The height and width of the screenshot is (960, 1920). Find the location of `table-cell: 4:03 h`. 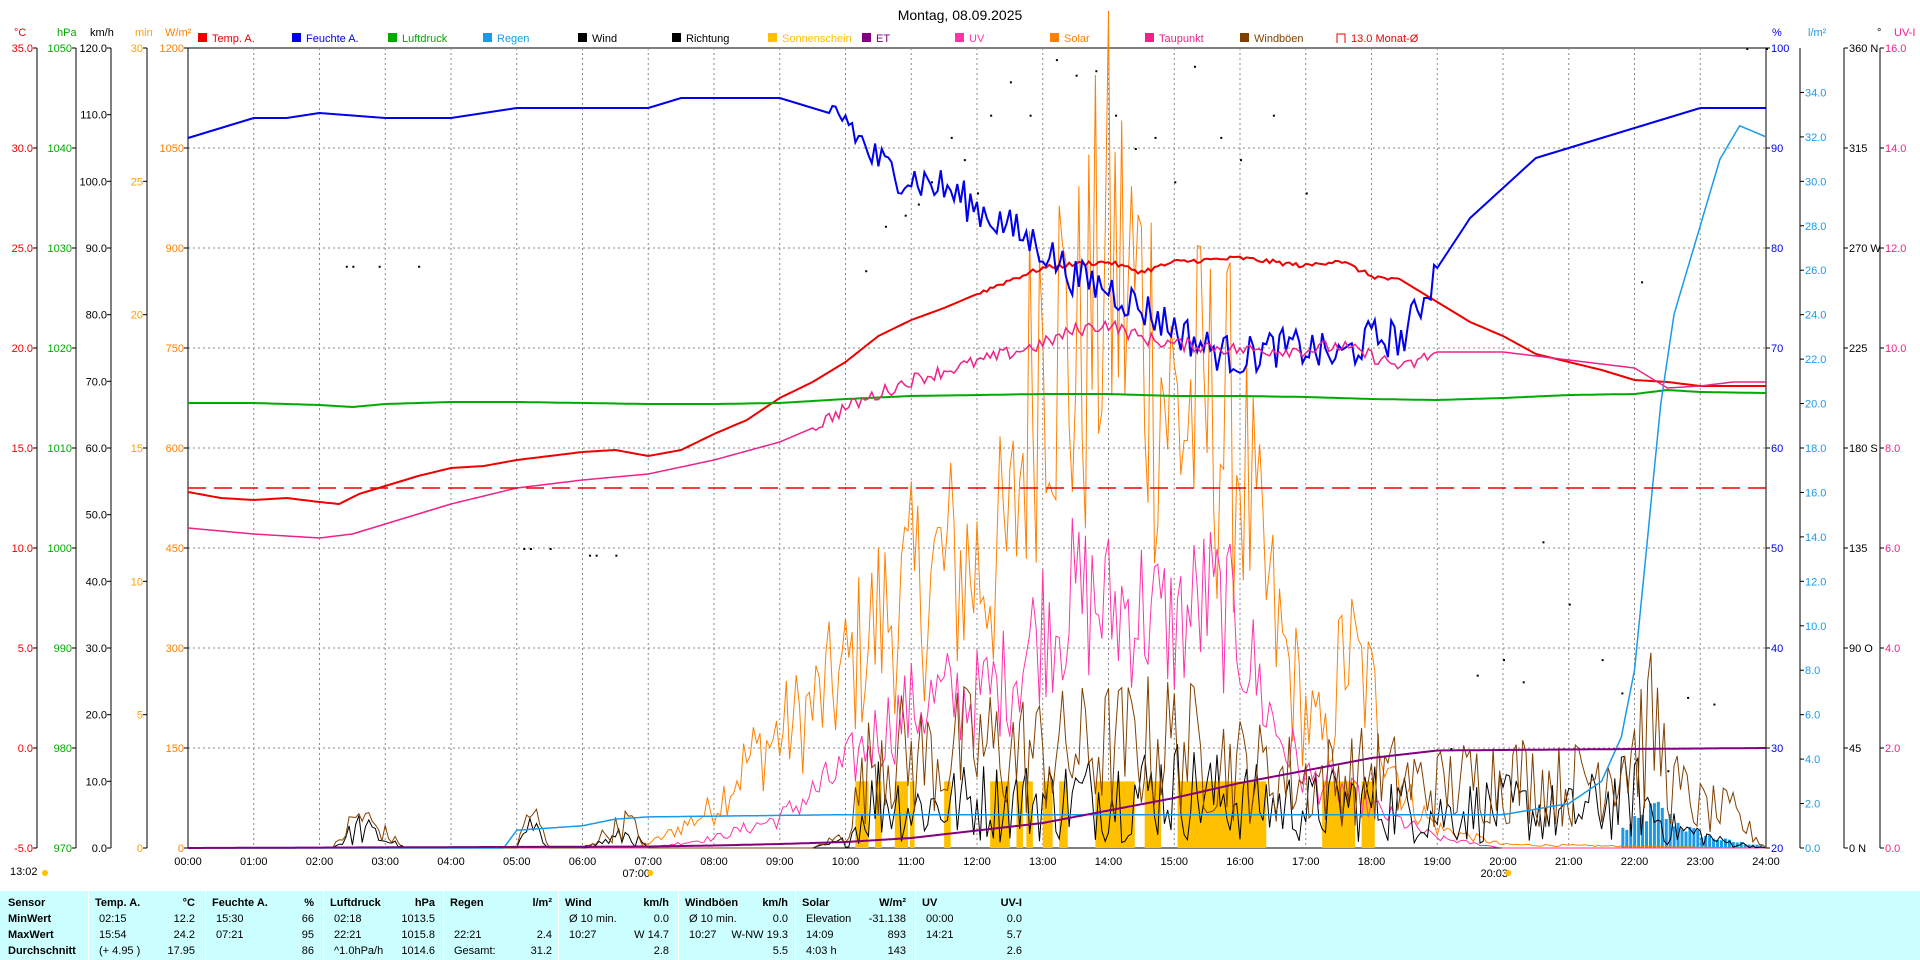

table-cell: 4:03 h is located at coordinates (821, 951).